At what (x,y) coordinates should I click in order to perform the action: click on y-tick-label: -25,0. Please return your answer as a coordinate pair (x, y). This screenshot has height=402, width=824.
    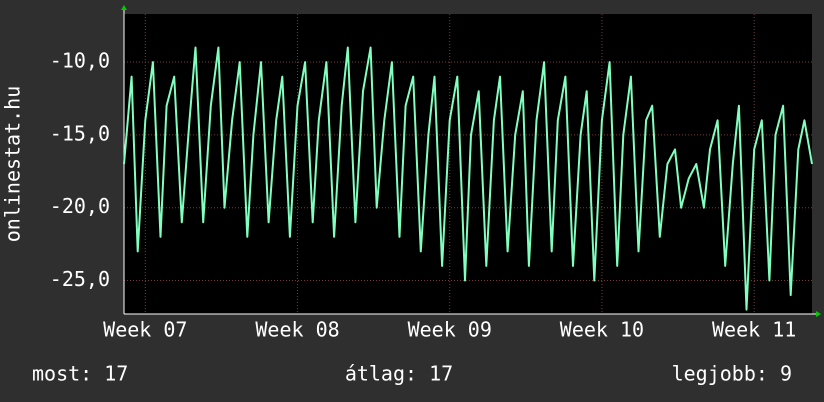
    Looking at the image, I should click on (80, 279).